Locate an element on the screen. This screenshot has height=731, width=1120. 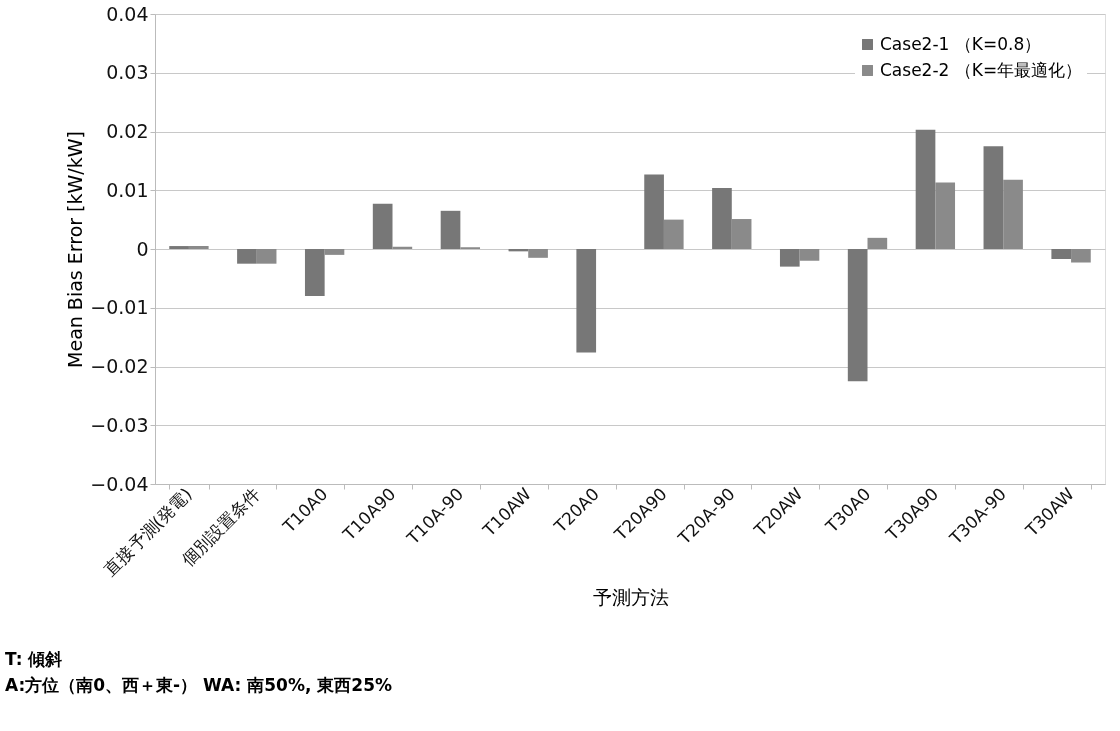
y-tick-label: −0.04 is located at coordinates (119, 483).